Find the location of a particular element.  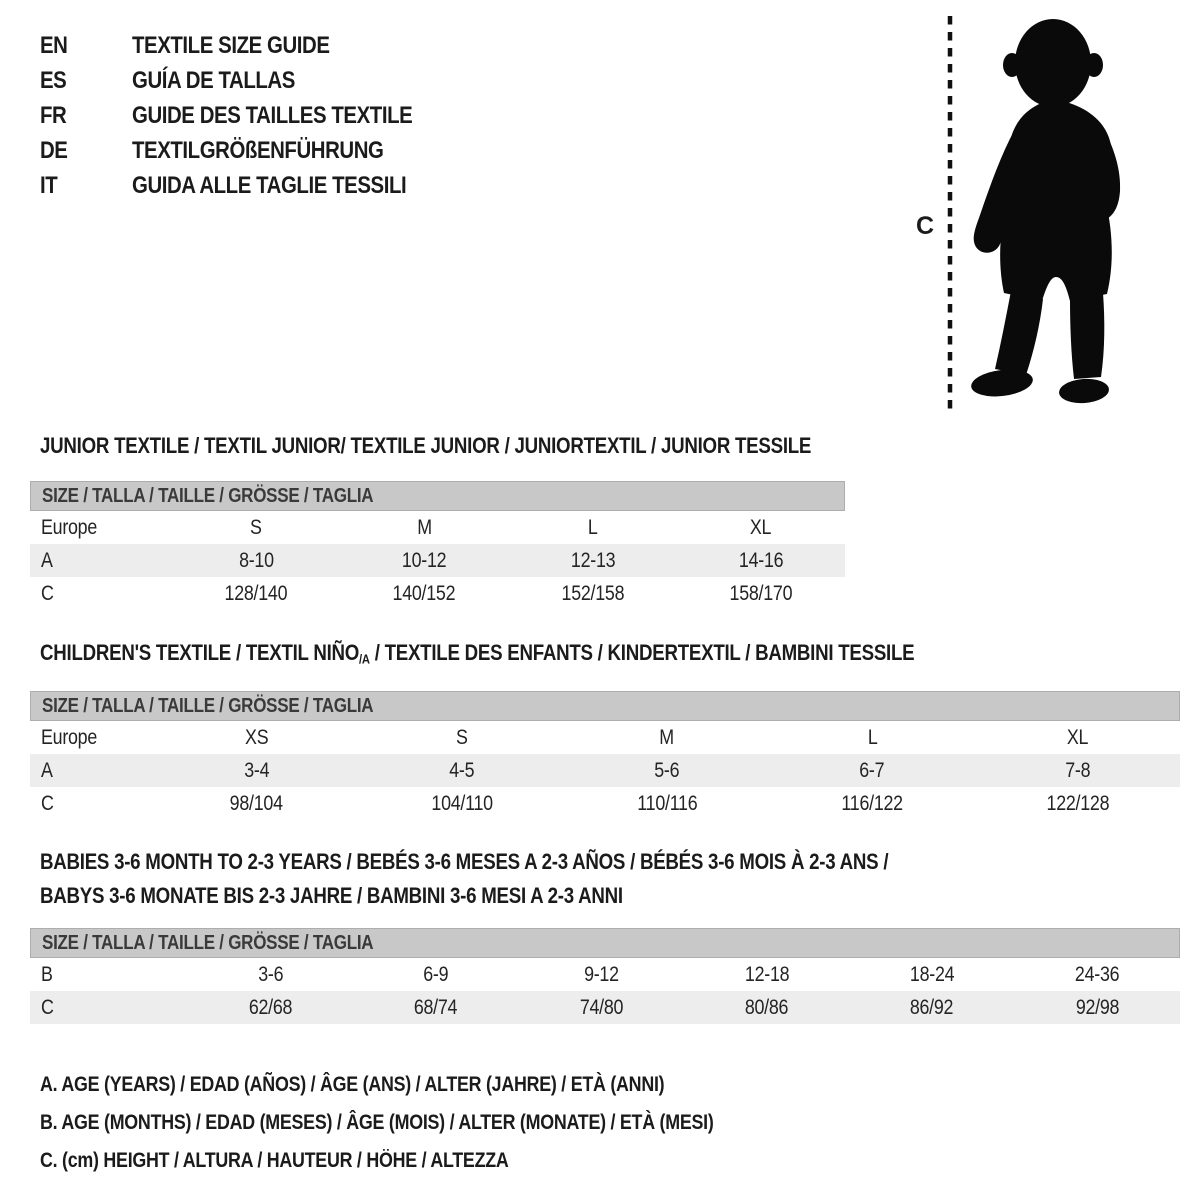

table-row: Europe S M L XL is located at coordinates (437, 527).